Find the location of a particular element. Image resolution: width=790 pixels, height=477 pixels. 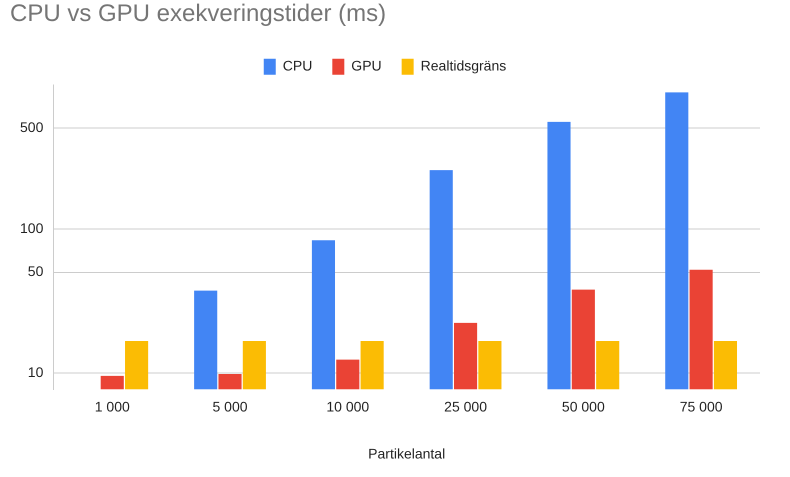

legend-label: CPU is located at coordinates (297, 66).